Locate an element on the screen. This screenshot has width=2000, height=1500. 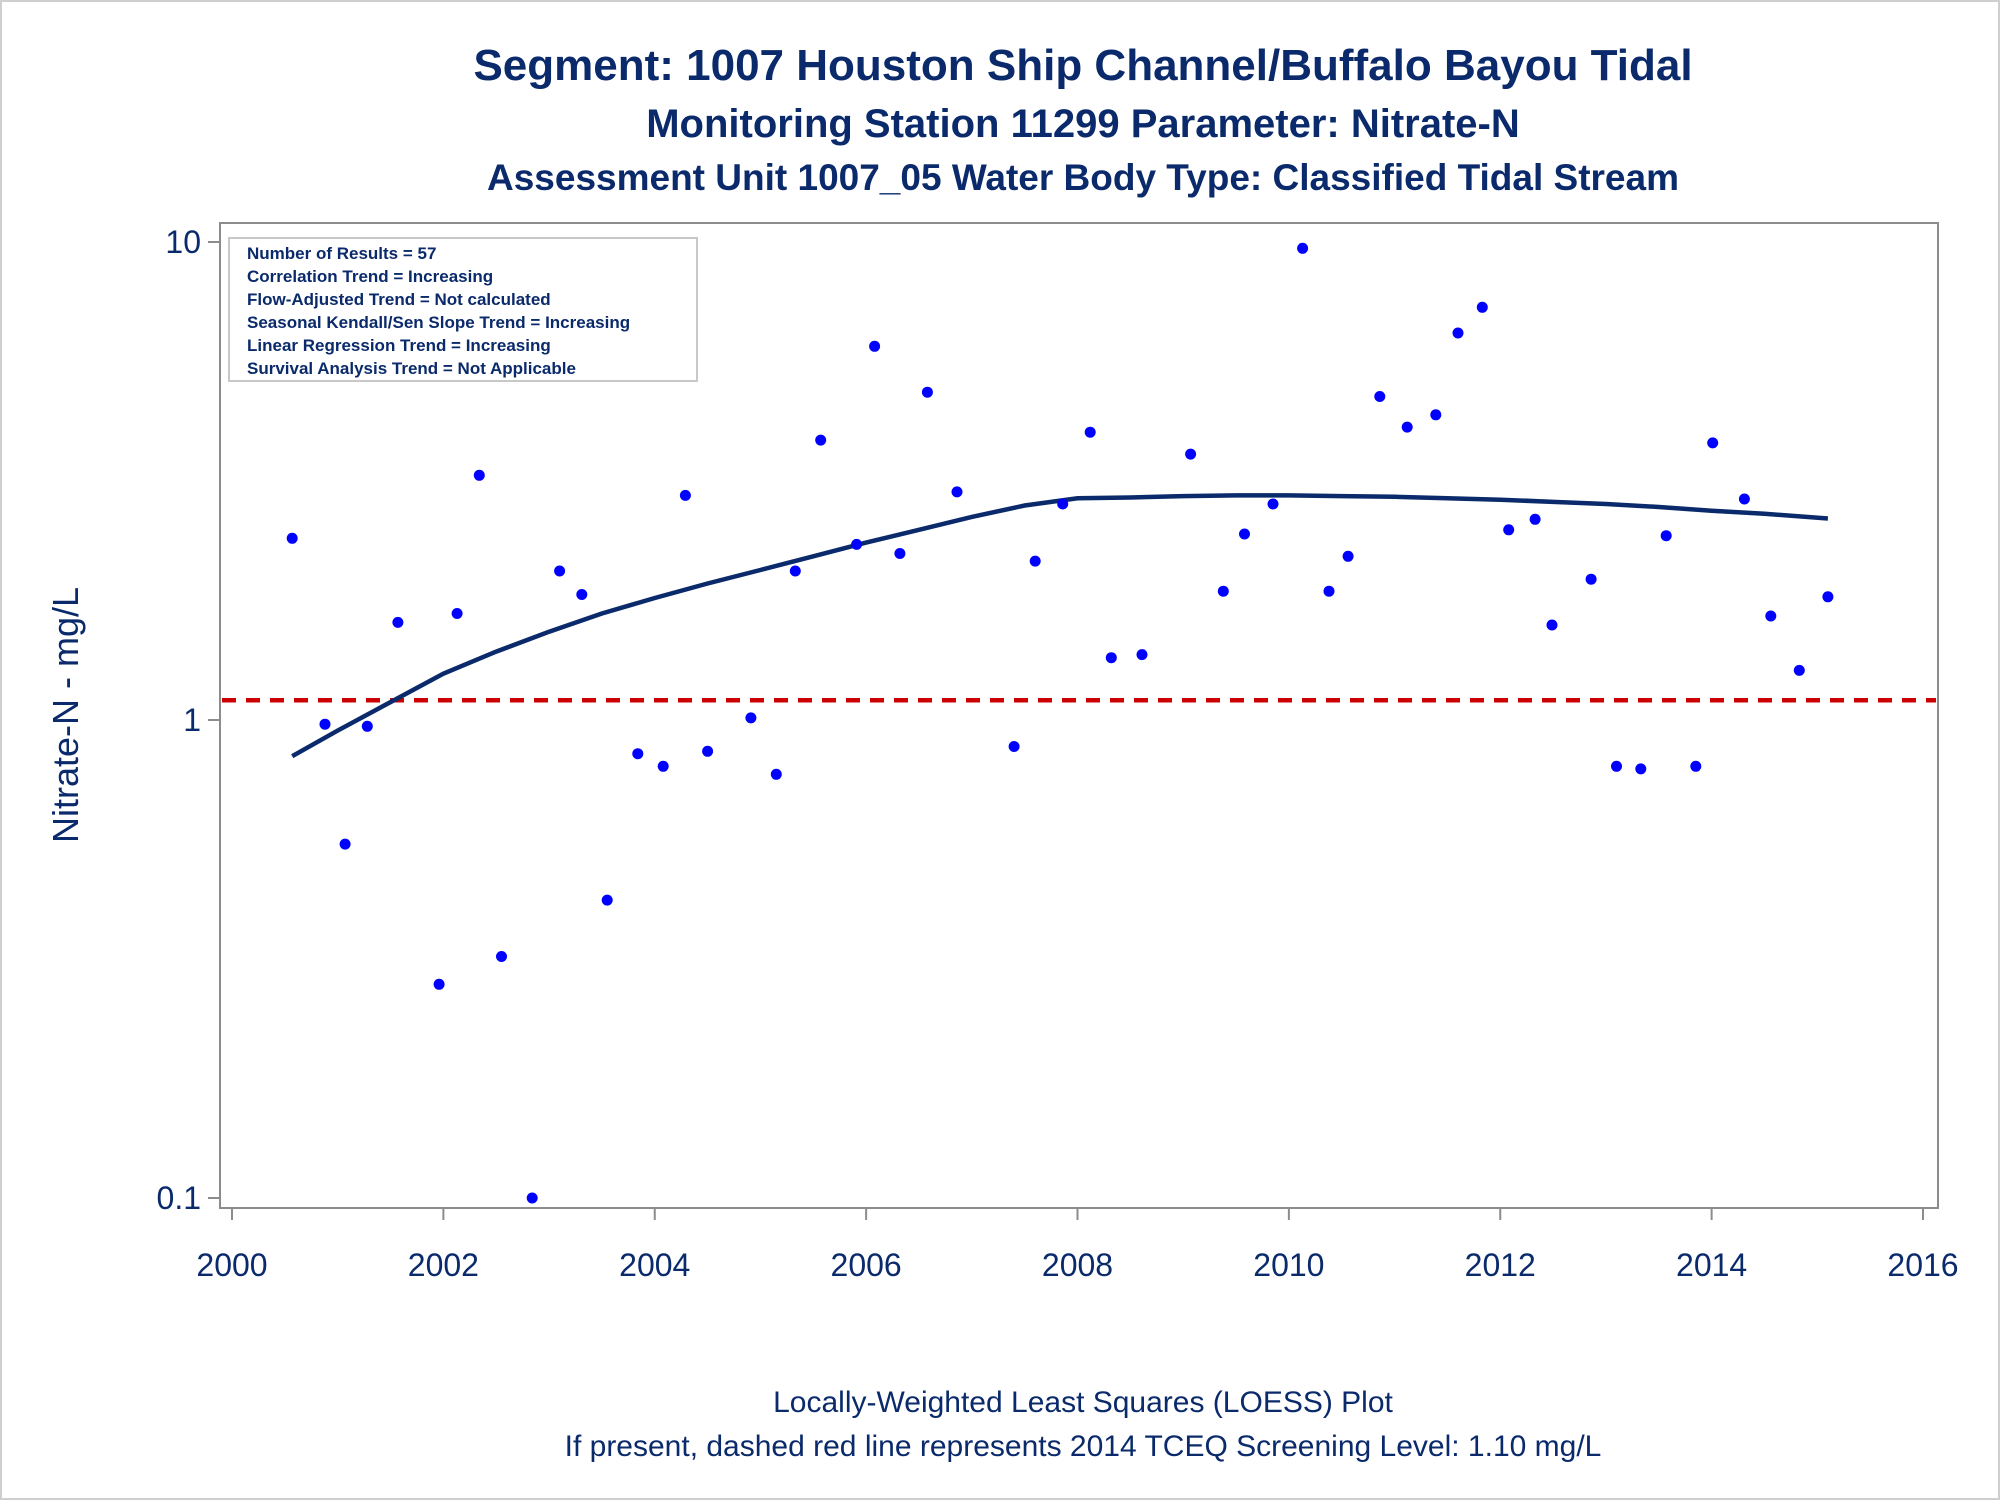
y-axis: 0.1 1 10 is located at coordinates (188, 720).